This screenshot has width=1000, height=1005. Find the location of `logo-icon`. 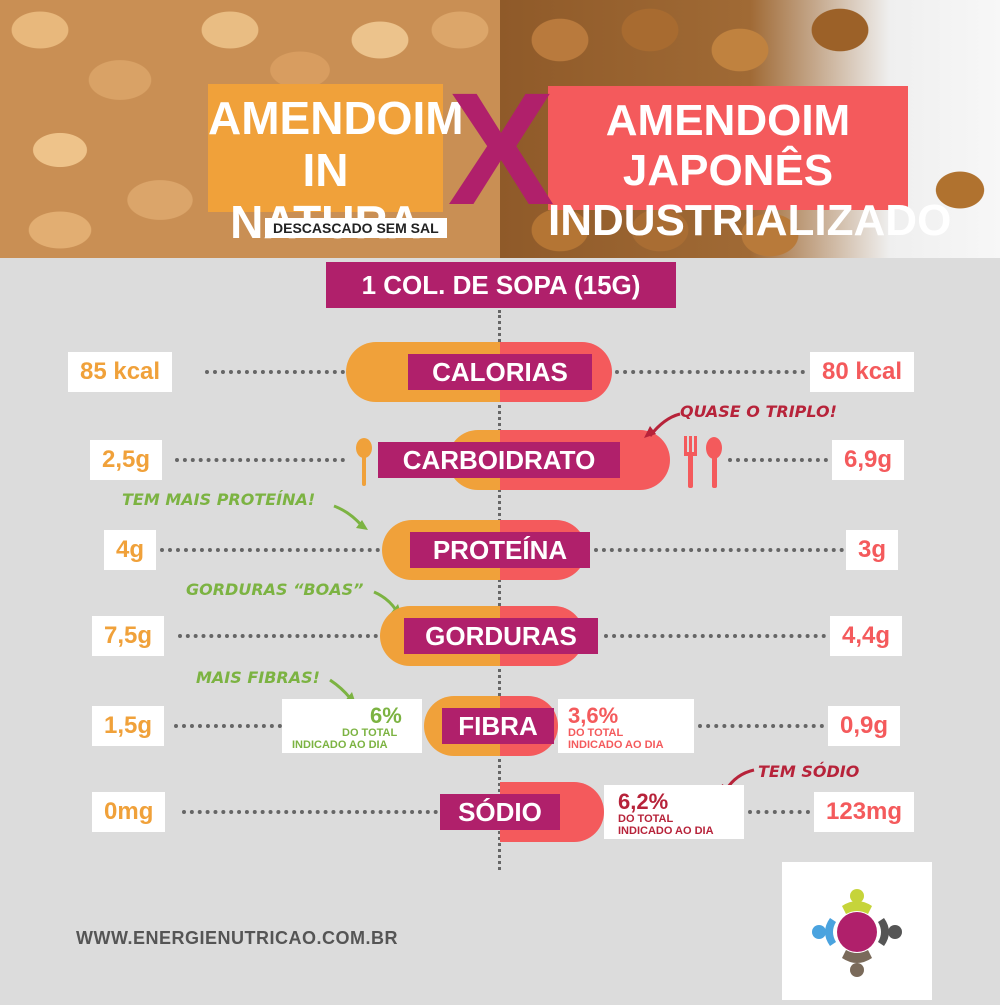

logo-icon is located at coordinates (857, 933).